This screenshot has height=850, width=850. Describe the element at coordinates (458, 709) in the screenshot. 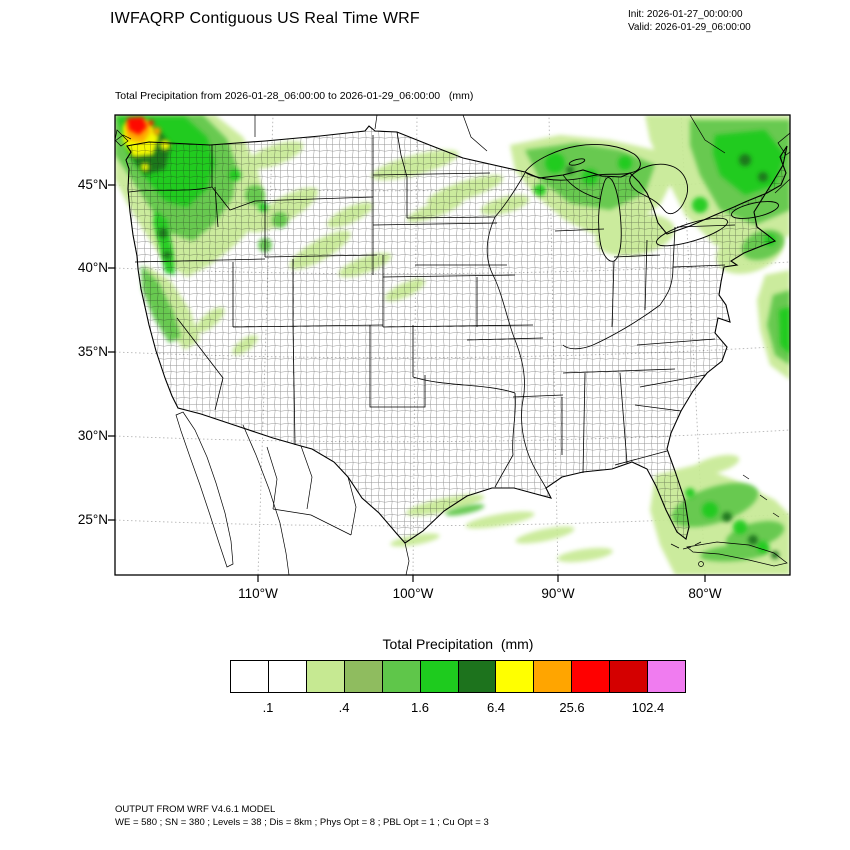

I see `colorbar-ticks: .1 .4 1.6 6.4 25.6 102.4` at that location.